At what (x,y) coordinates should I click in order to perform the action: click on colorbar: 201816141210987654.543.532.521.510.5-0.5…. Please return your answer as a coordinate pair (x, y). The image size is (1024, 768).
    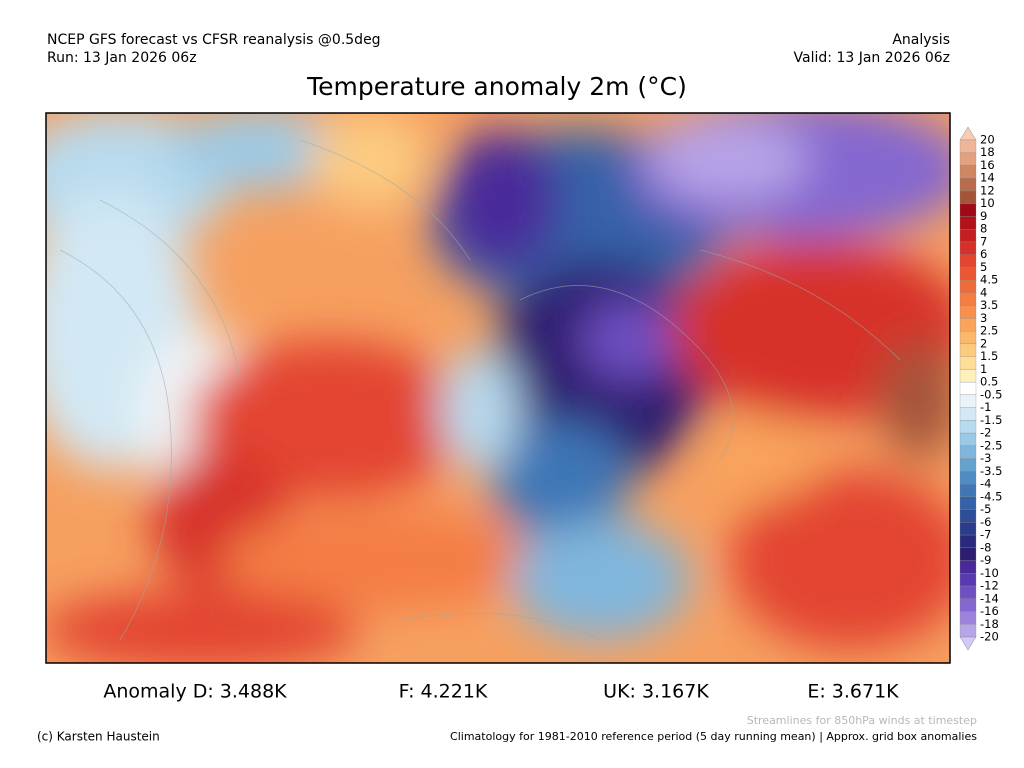
    Looking at the image, I should click on (980, 388).